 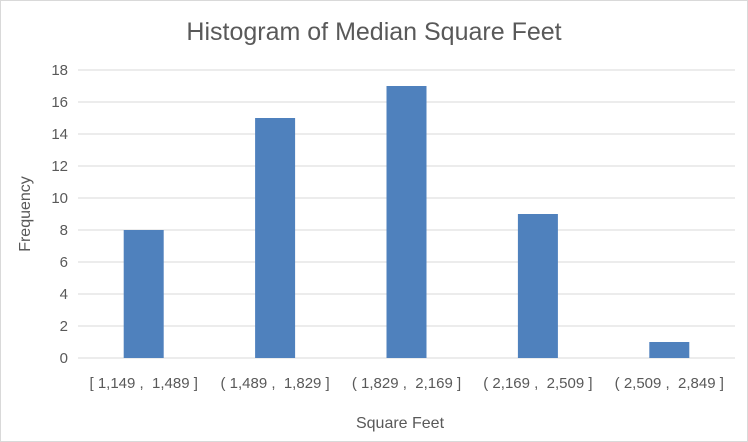 What do you see at coordinates (59, 198) in the screenshot?
I see `y-tick-label: 10` at bounding box center [59, 198].